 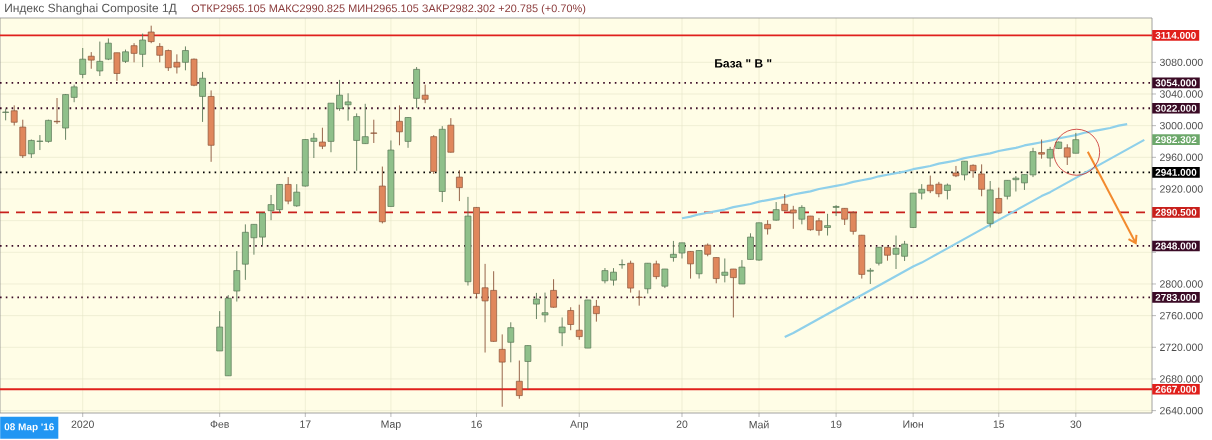 What do you see at coordinates (1176, 140) in the screenshot?
I see `text: 2982.302` at bounding box center [1176, 140].